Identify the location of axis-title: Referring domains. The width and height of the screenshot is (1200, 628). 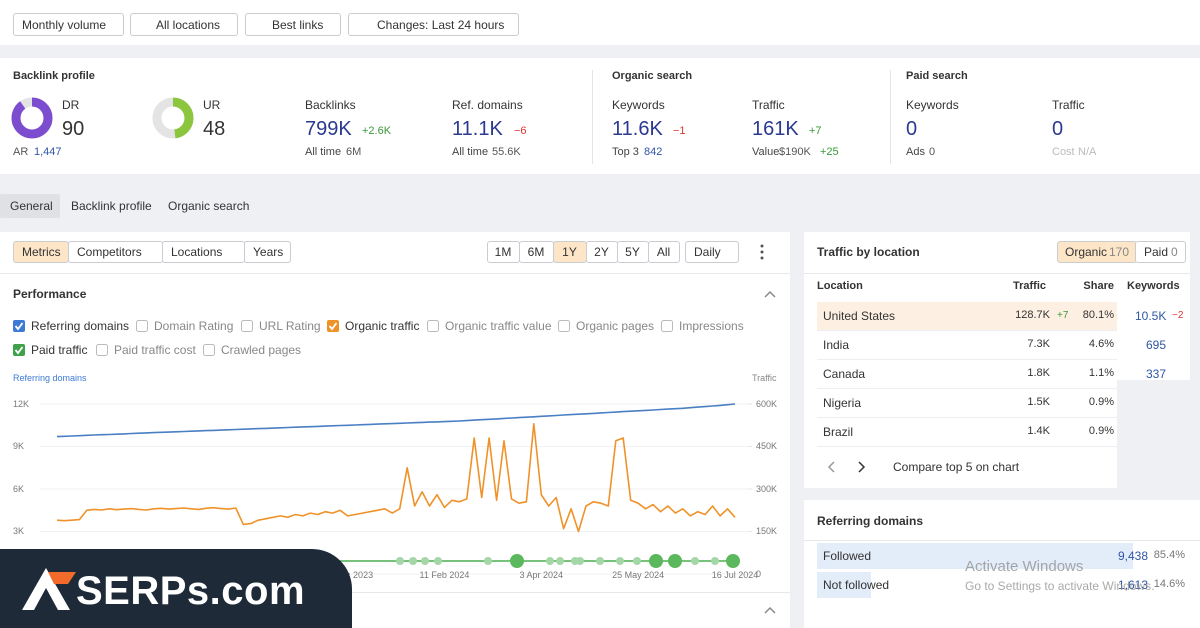
(50, 377).